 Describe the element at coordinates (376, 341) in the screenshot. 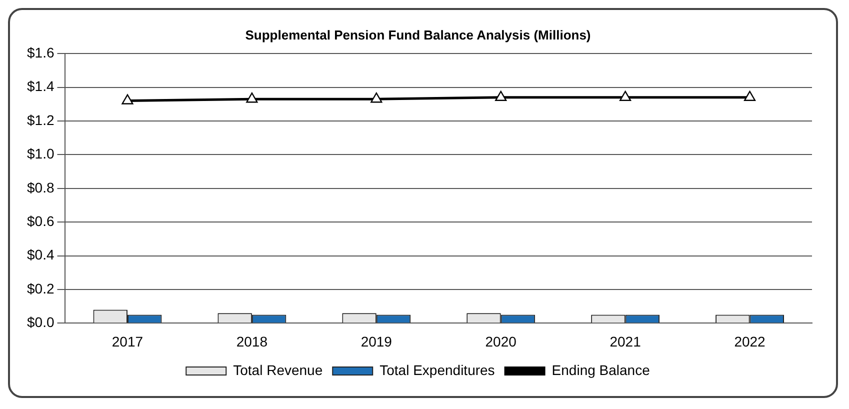

I see `x-tick-label: 2019` at that location.